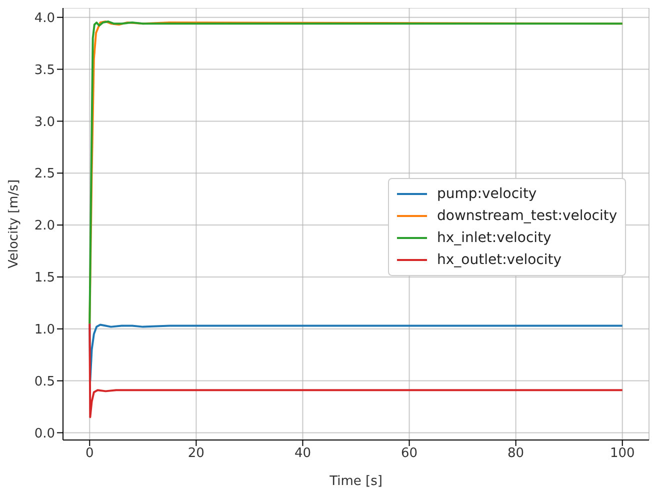 The width and height of the screenshot is (661, 503). Describe the element at coordinates (44, 382) in the screenshot. I see `y-tick-label: 0.5` at that location.